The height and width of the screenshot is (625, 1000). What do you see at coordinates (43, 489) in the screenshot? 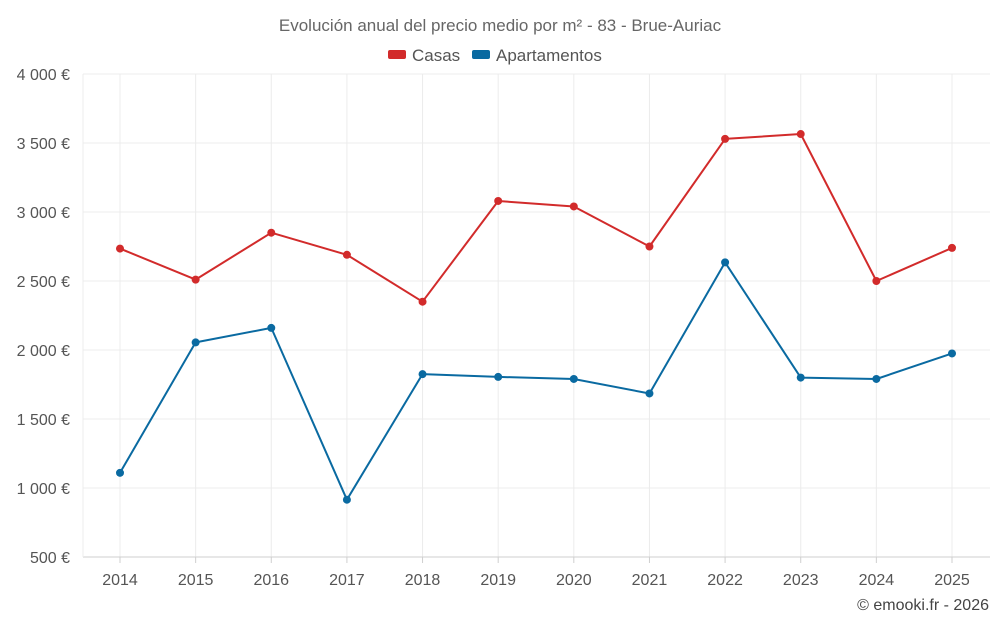
I see `y-tick-label: 1 000 €` at bounding box center [43, 489].